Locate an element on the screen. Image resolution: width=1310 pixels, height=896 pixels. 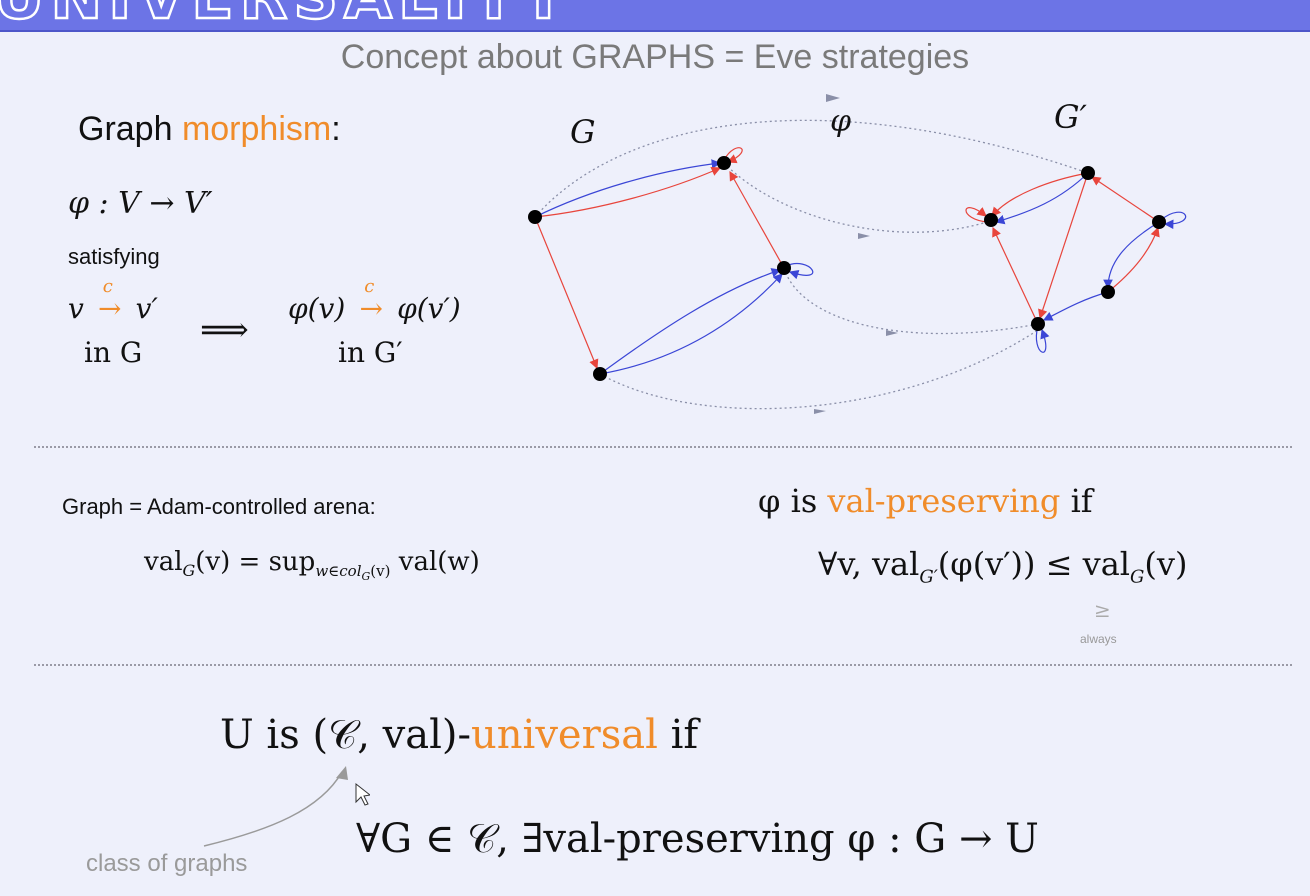
rhs-edge-label: c is located at coordinates (369, 286).